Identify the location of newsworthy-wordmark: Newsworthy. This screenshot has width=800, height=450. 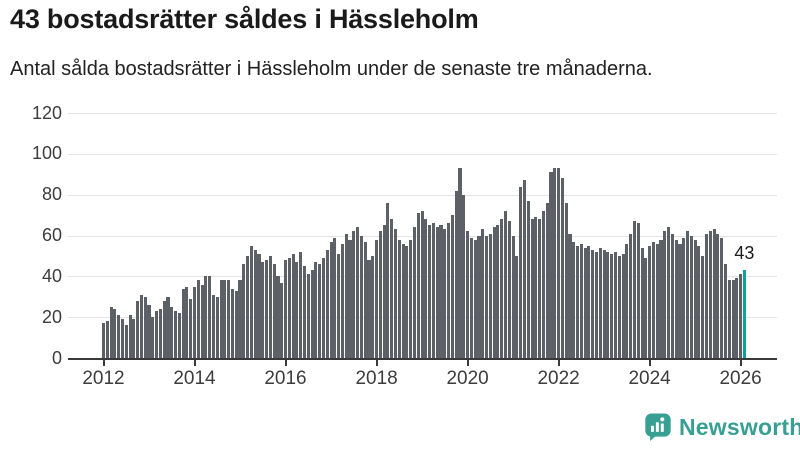
(739, 426).